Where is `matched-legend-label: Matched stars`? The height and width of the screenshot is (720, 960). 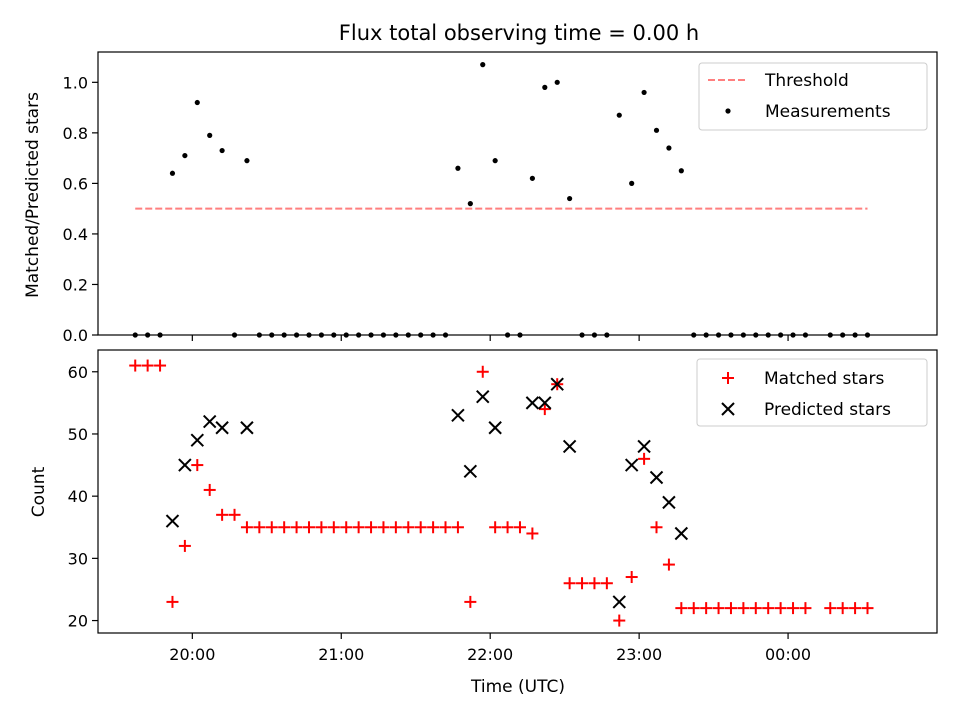
matched-legend-label: Matched stars is located at coordinates (824, 379).